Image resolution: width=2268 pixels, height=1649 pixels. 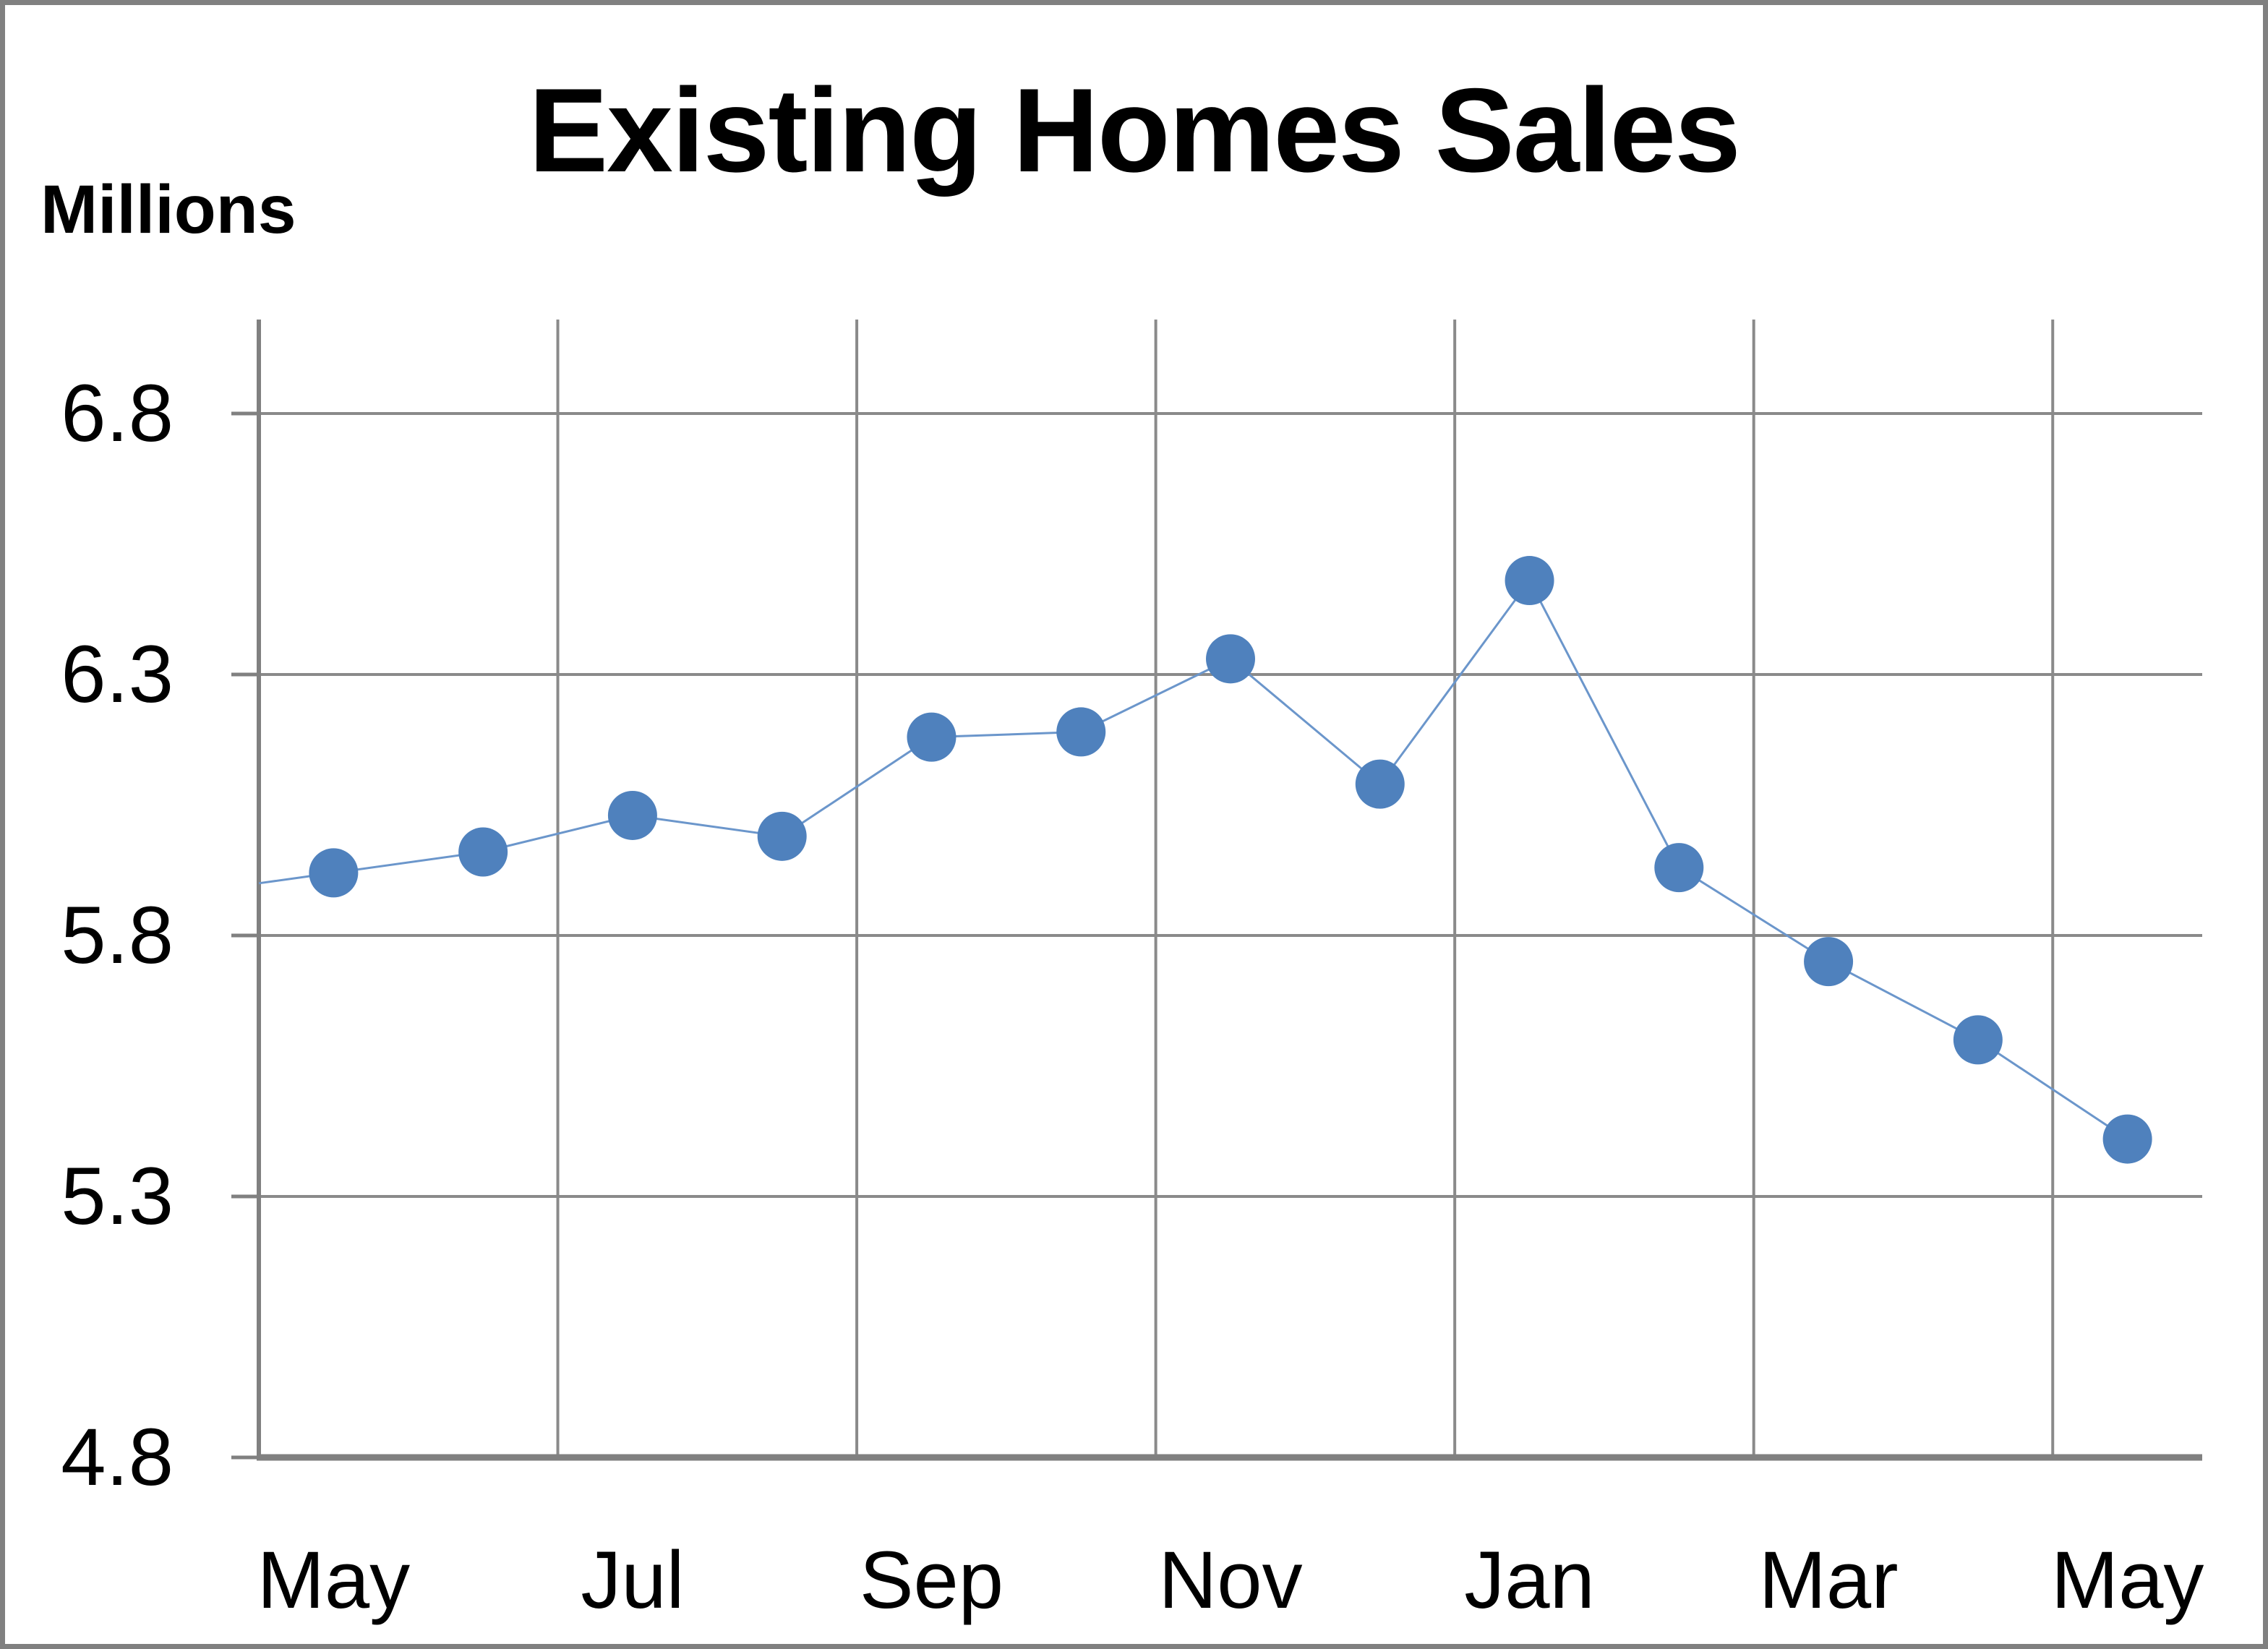 What do you see at coordinates (1529, 1580) in the screenshot?
I see `x-tick-label: Jan` at bounding box center [1529, 1580].